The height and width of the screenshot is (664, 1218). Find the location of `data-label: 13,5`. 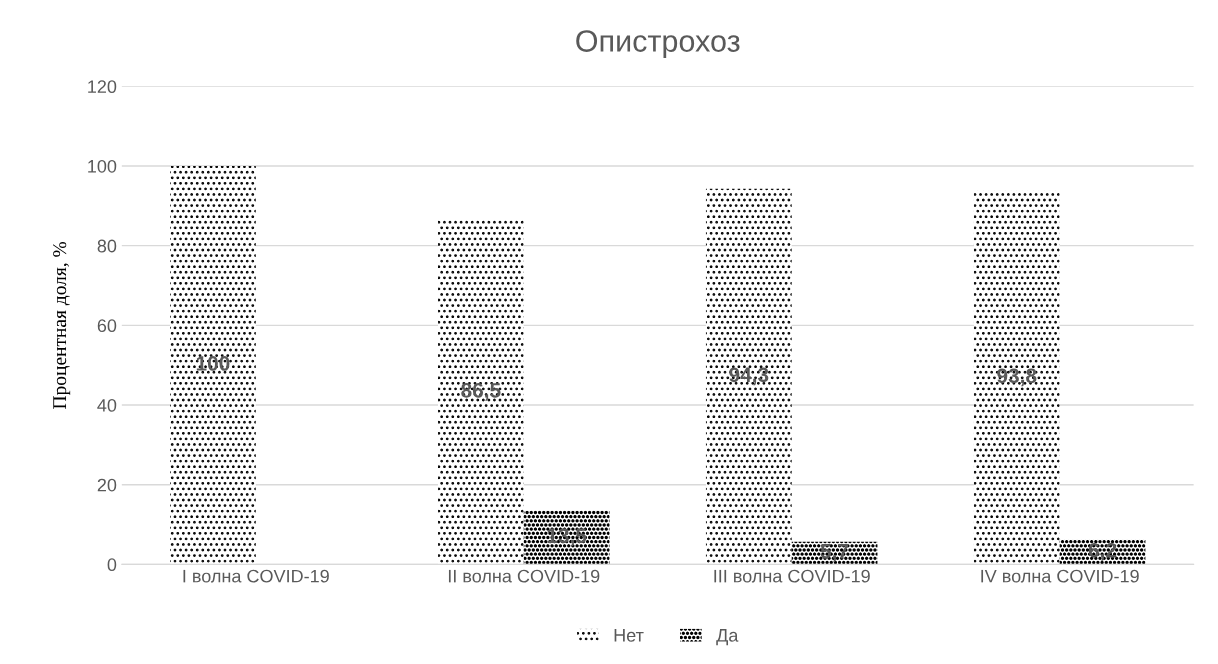

data-label: 13,5 is located at coordinates (567, 537).